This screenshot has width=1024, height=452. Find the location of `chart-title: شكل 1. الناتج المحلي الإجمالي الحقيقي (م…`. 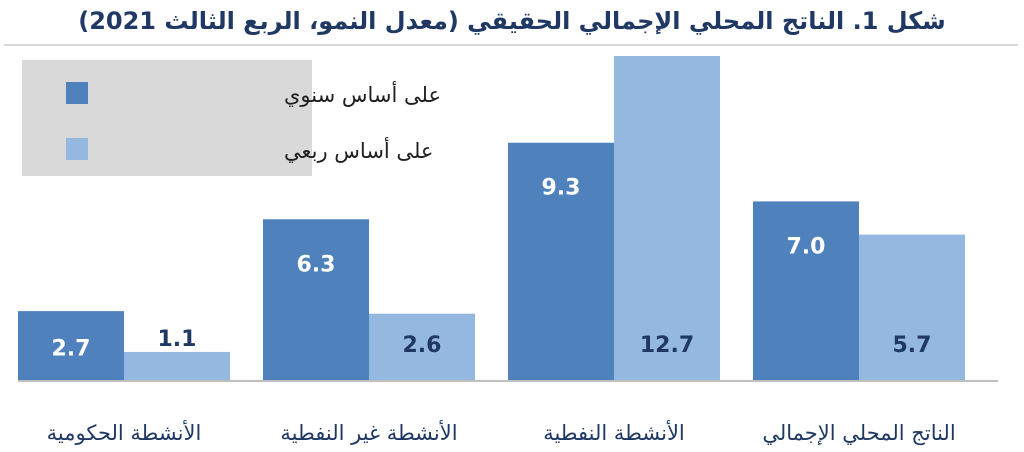

chart-title: شكل 1. الناتج المحلي الإجمالي الحقيقي (م… is located at coordinates (512, 21).